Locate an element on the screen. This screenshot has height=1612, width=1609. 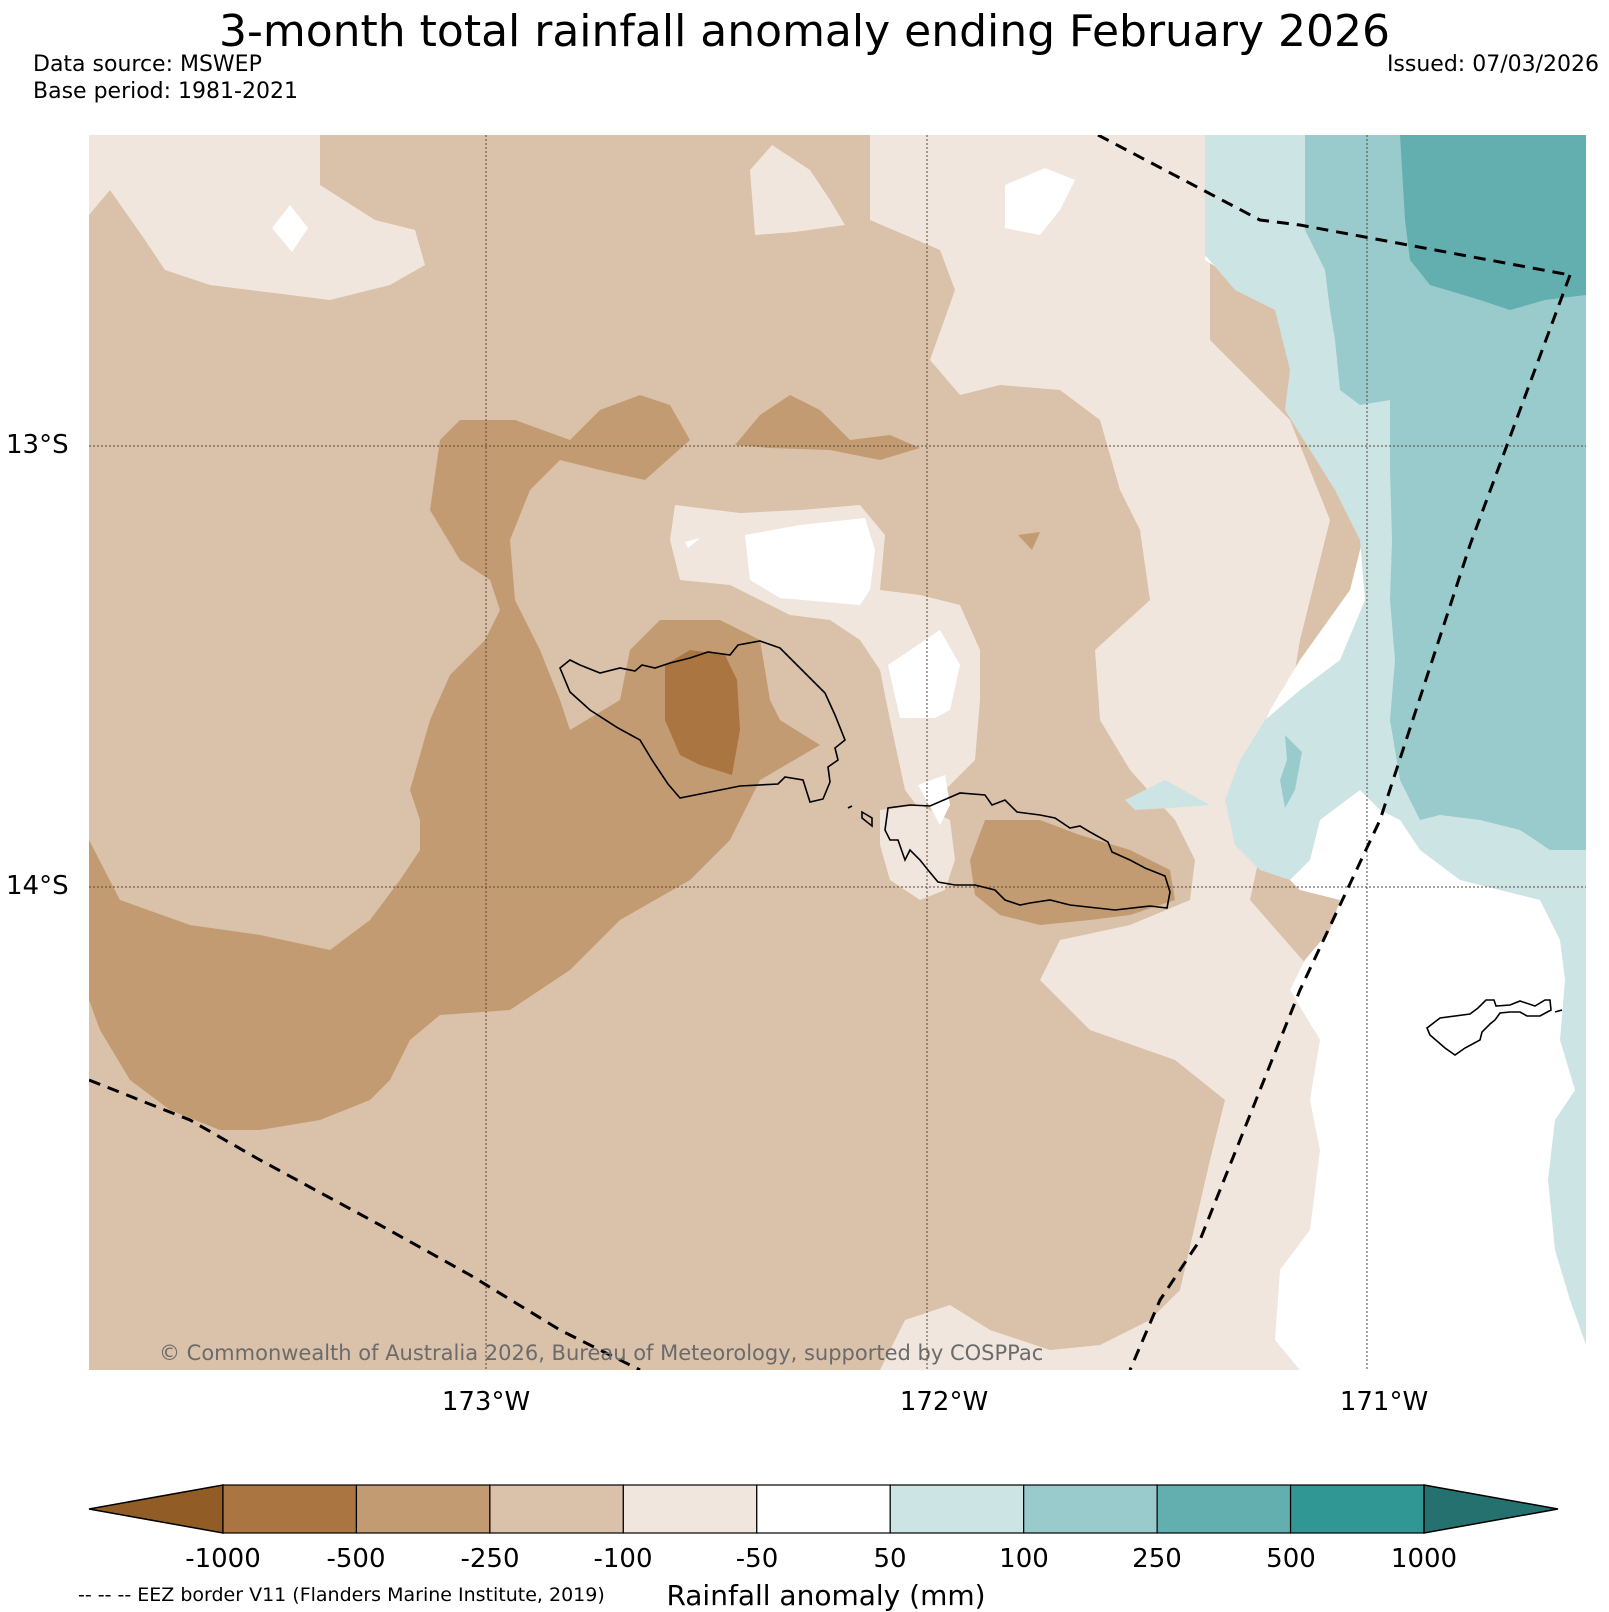
coastline-upolu is located at coordinates (1027, 851).